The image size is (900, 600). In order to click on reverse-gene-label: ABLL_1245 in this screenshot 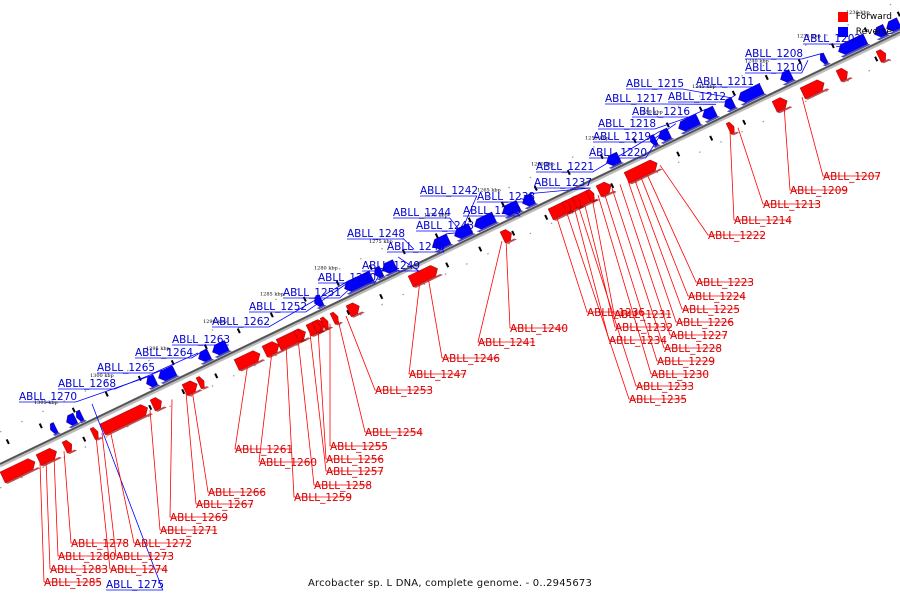, I will do `click(416, 247)`.